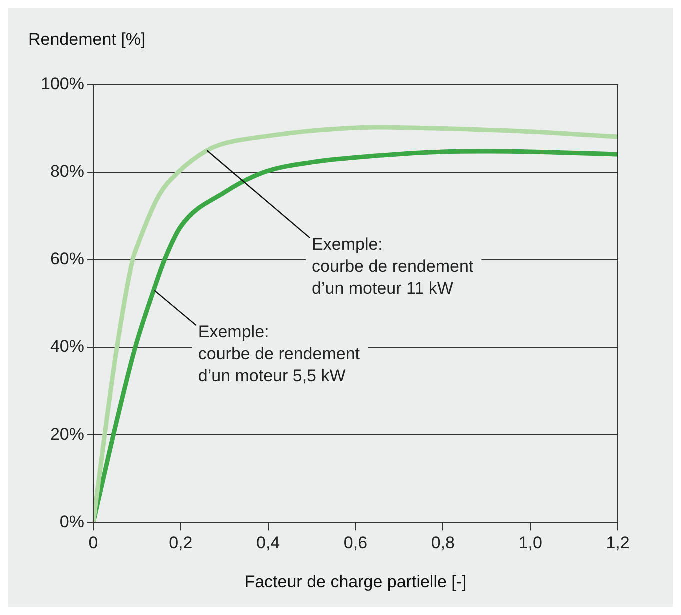 The width and height of the screenshot is (681, 615). What do you see at coordinates (72, 522) in the screenshot?
I see `y-tick-label: 0%` at bounding box center [72, 522].